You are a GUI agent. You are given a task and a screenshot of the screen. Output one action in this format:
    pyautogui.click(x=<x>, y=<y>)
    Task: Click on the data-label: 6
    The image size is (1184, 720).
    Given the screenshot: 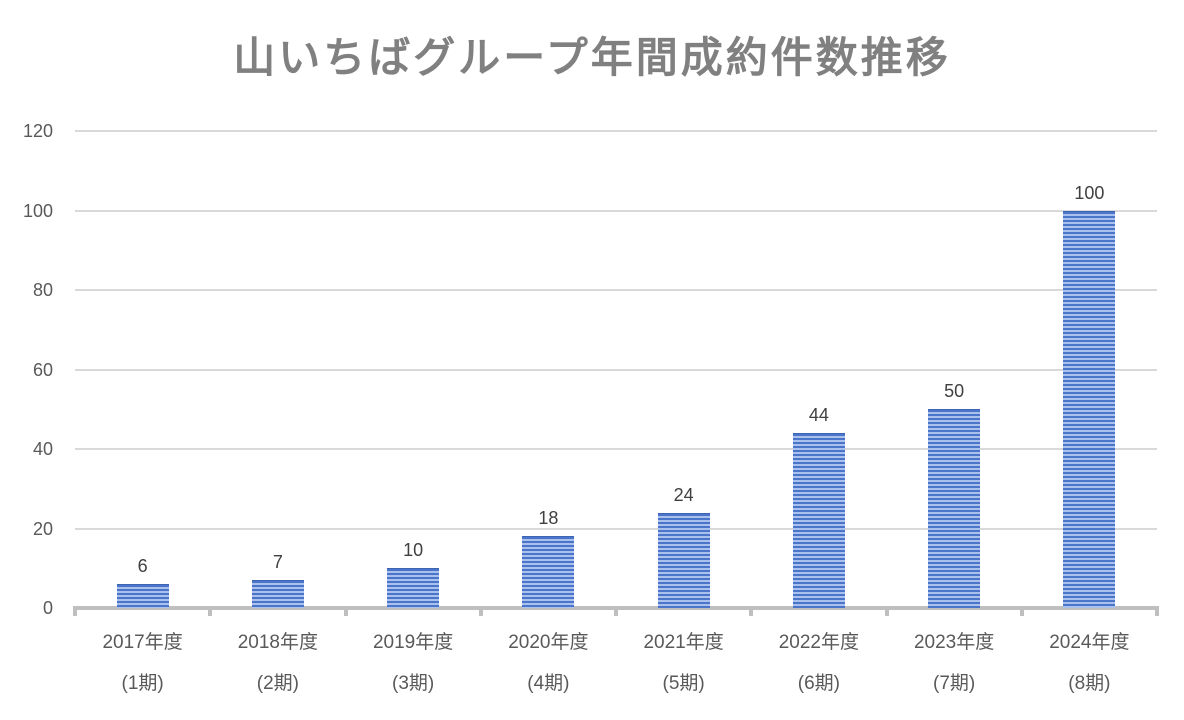 What is the action you would take?
    pyautogui.click(x=142, y=566)
    